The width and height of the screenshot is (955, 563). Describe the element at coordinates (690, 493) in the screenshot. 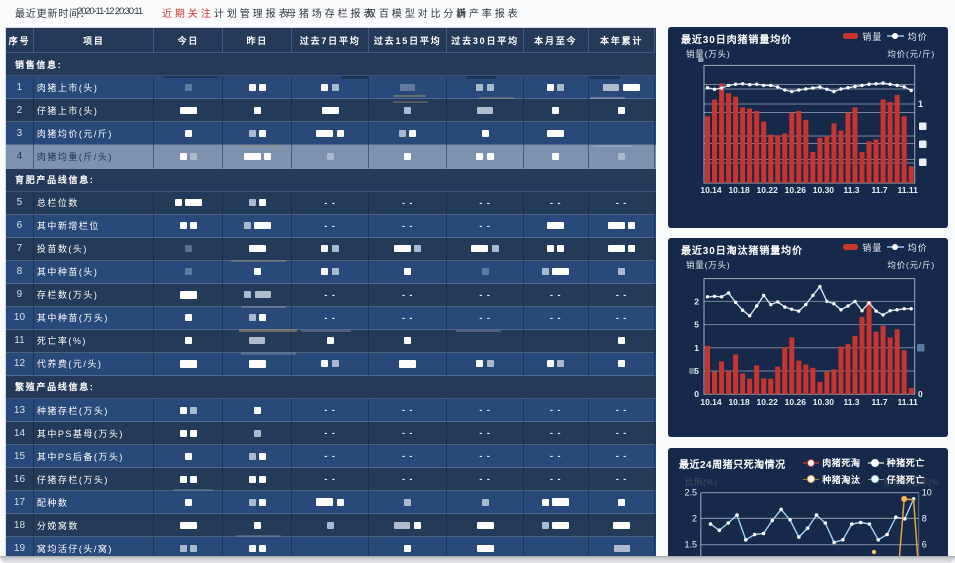

I see `svg-text: 2.5` at that location.